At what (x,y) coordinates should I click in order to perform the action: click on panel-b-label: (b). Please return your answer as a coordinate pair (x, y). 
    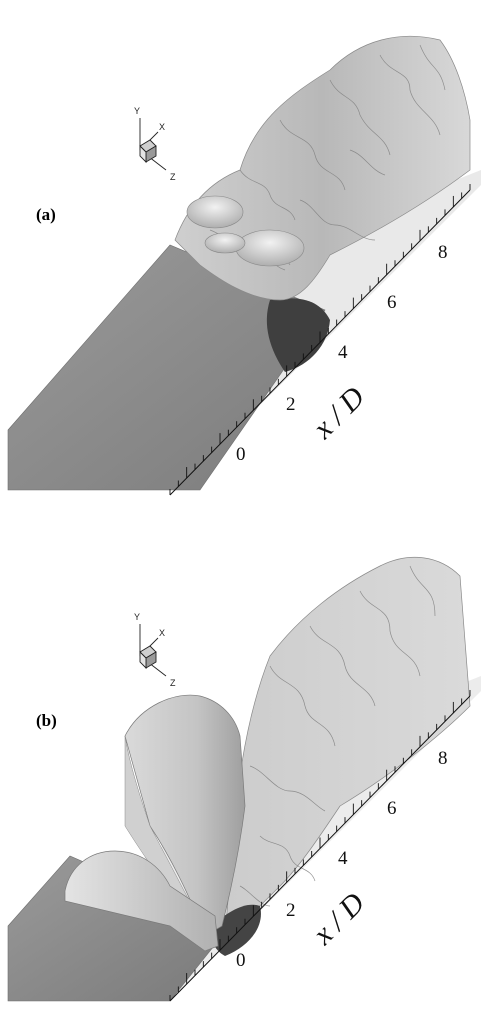
    Looking at the image, I should click on (46, 720).